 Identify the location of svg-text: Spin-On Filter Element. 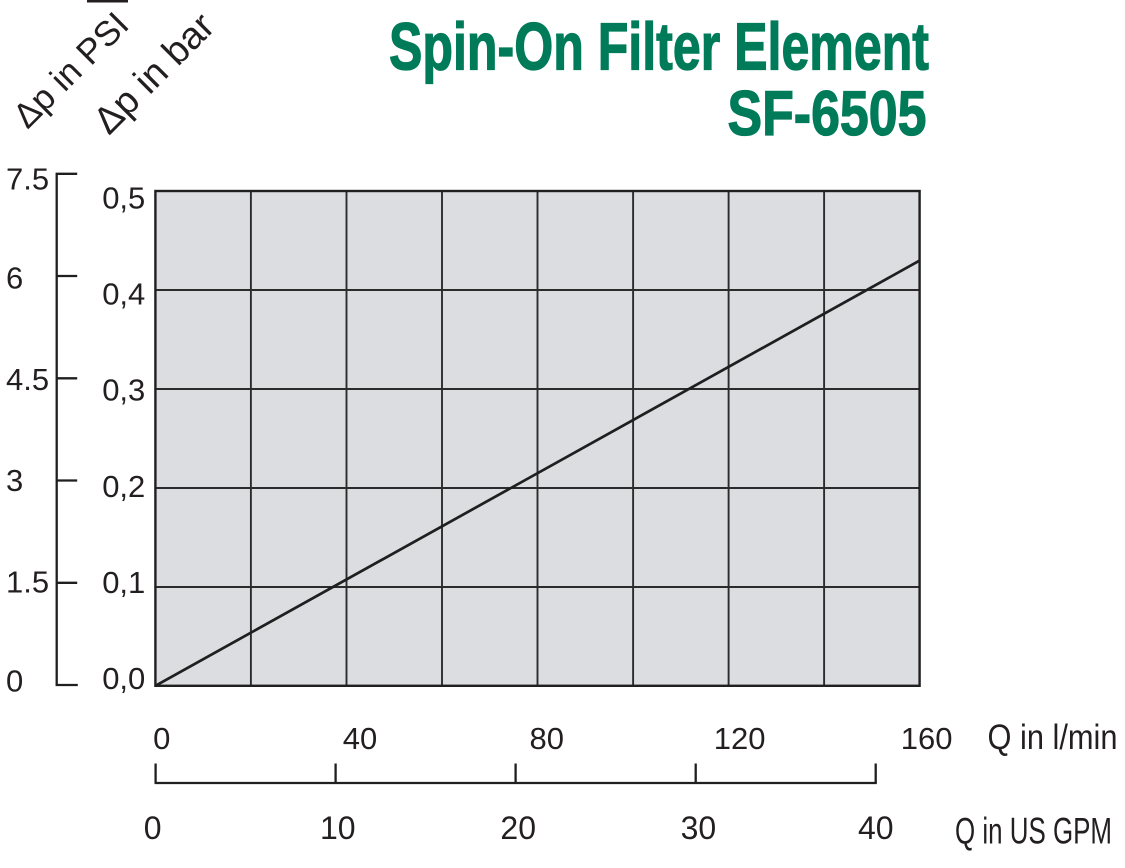
(659, 47).